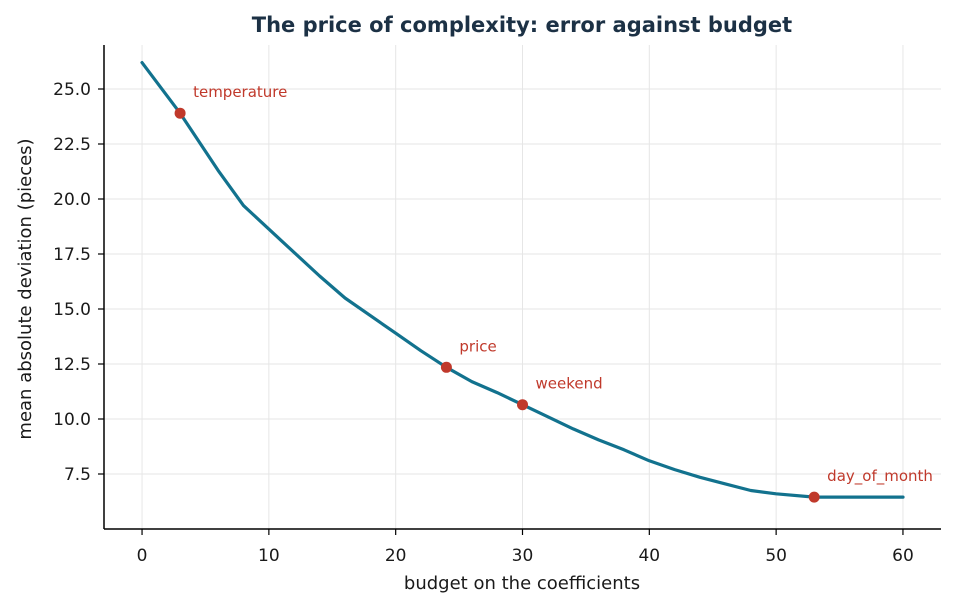 This screenshot has width=959, height=613. Describe the element at coordinates (523, 556) in the screenshot. I see `x-tick-label: 30` at that location.